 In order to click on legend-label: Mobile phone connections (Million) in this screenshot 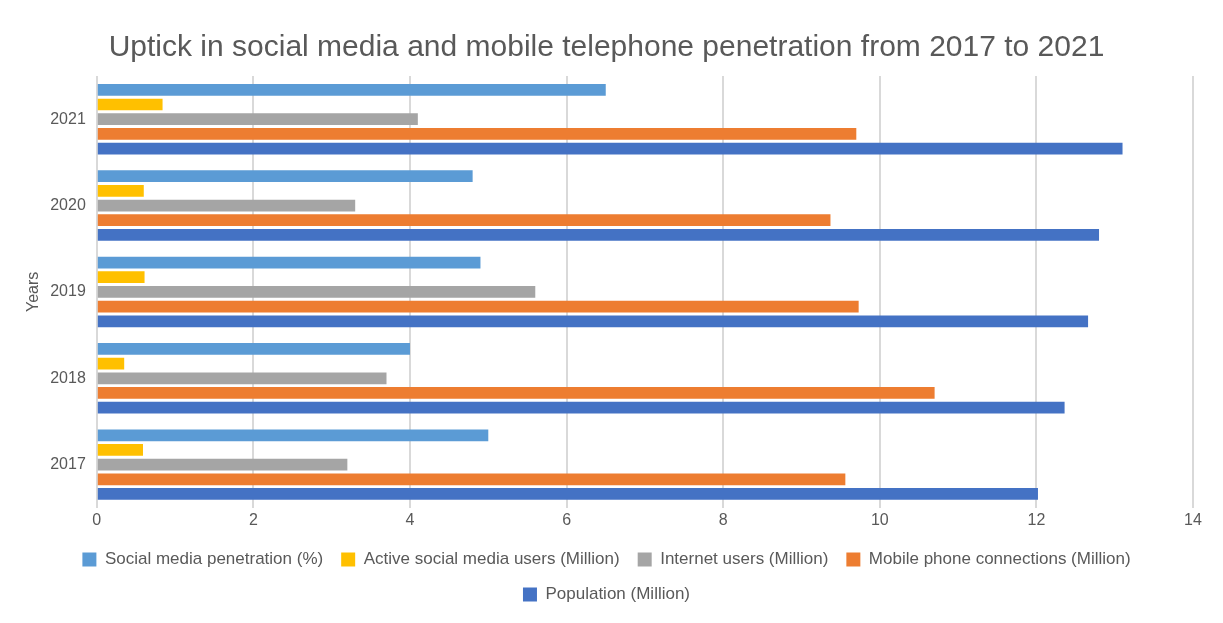, I will do `click(999, 559)`.